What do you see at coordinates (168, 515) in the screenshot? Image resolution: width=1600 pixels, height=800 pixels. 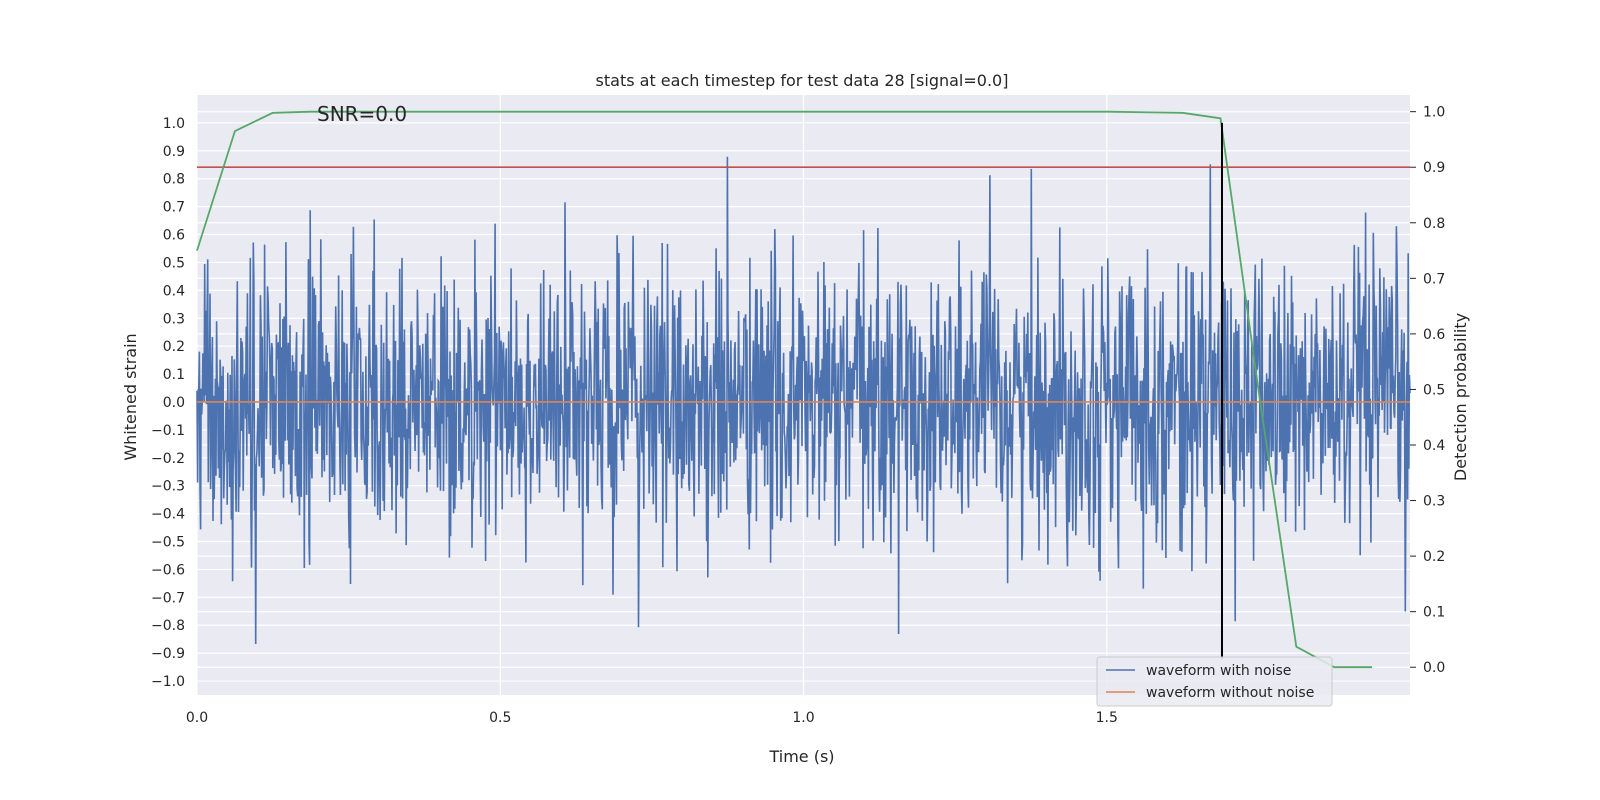 I see `y-left-tick-label: −0.4` at bounding box center [168, 515].